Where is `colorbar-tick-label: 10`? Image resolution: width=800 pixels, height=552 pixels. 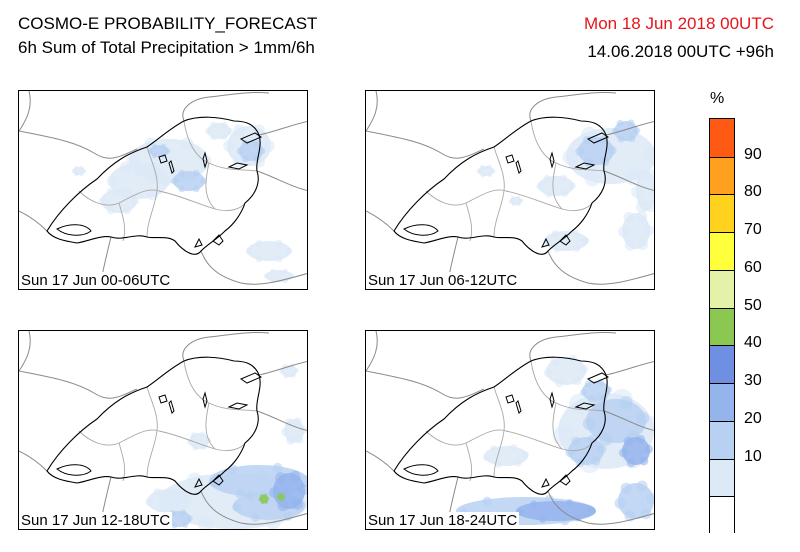 colorbar-tick-label: 10 is located at coordinates (753, 456).